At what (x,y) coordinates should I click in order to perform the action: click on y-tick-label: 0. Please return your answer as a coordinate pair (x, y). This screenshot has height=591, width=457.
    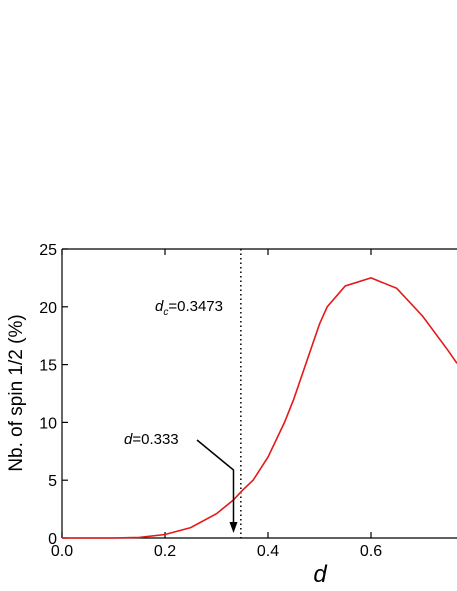
    Looking at the image, I should click on (52, 539).